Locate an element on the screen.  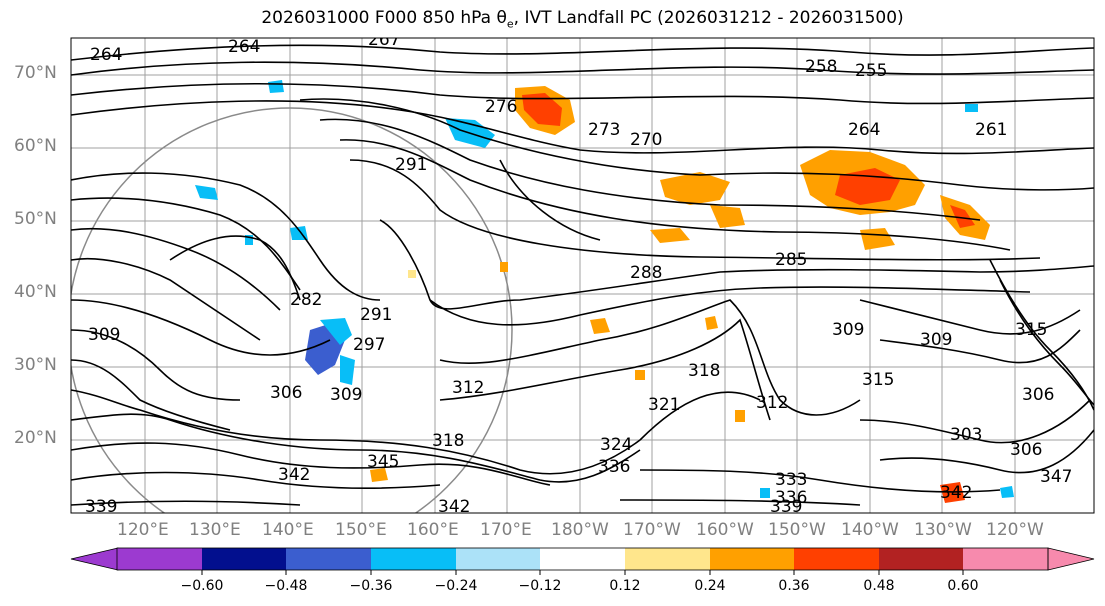
lat-label-50: 50°N is located at coordinates (35, 219).